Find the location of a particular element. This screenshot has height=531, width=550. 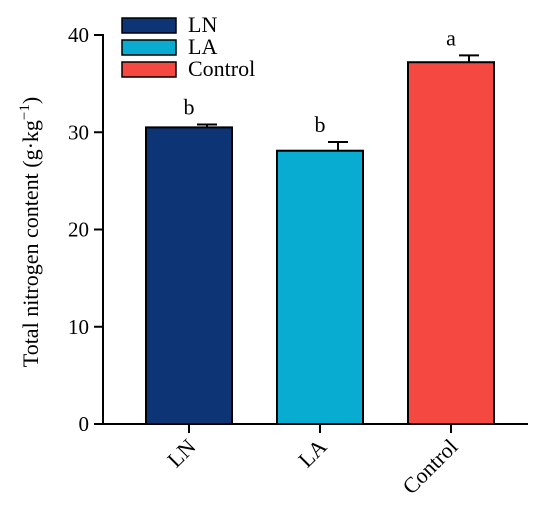

significance-letters: b b a is located at coordinates (320, 81).